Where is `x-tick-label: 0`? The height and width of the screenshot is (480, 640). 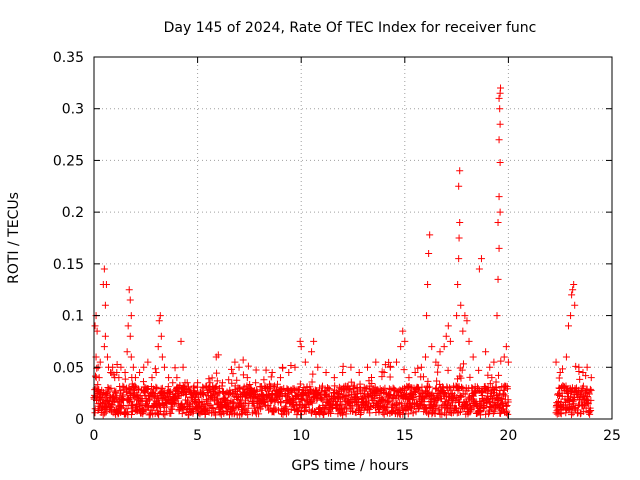
x-tick-label: 0 is located at coordinates (94, 436).